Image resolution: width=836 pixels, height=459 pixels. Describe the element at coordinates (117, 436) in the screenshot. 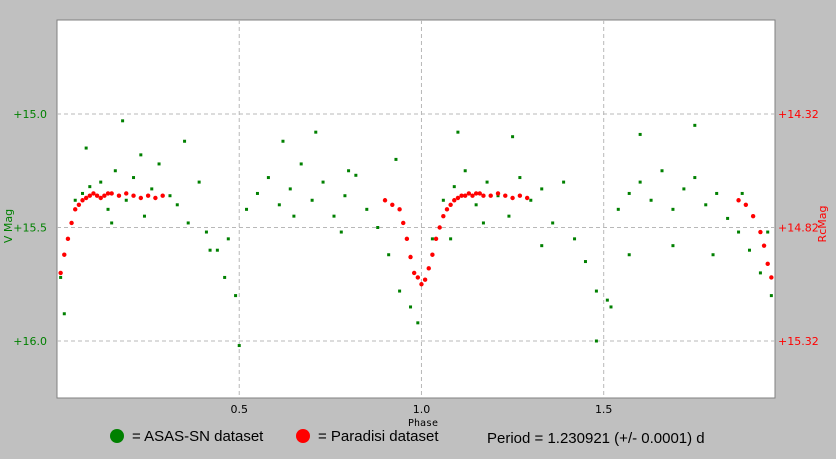

I see `legend-marker-asas-sn` at that location.